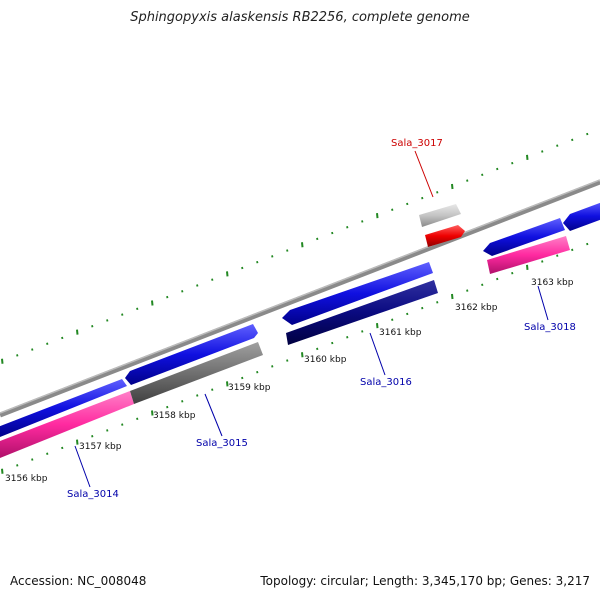 The height and width of the screenshot is (600, 600). What do you see at coordinates (550, 327) in the screenshot?
I see `gene-label-3018: Sala_3018` at bounding box center [550, 327].